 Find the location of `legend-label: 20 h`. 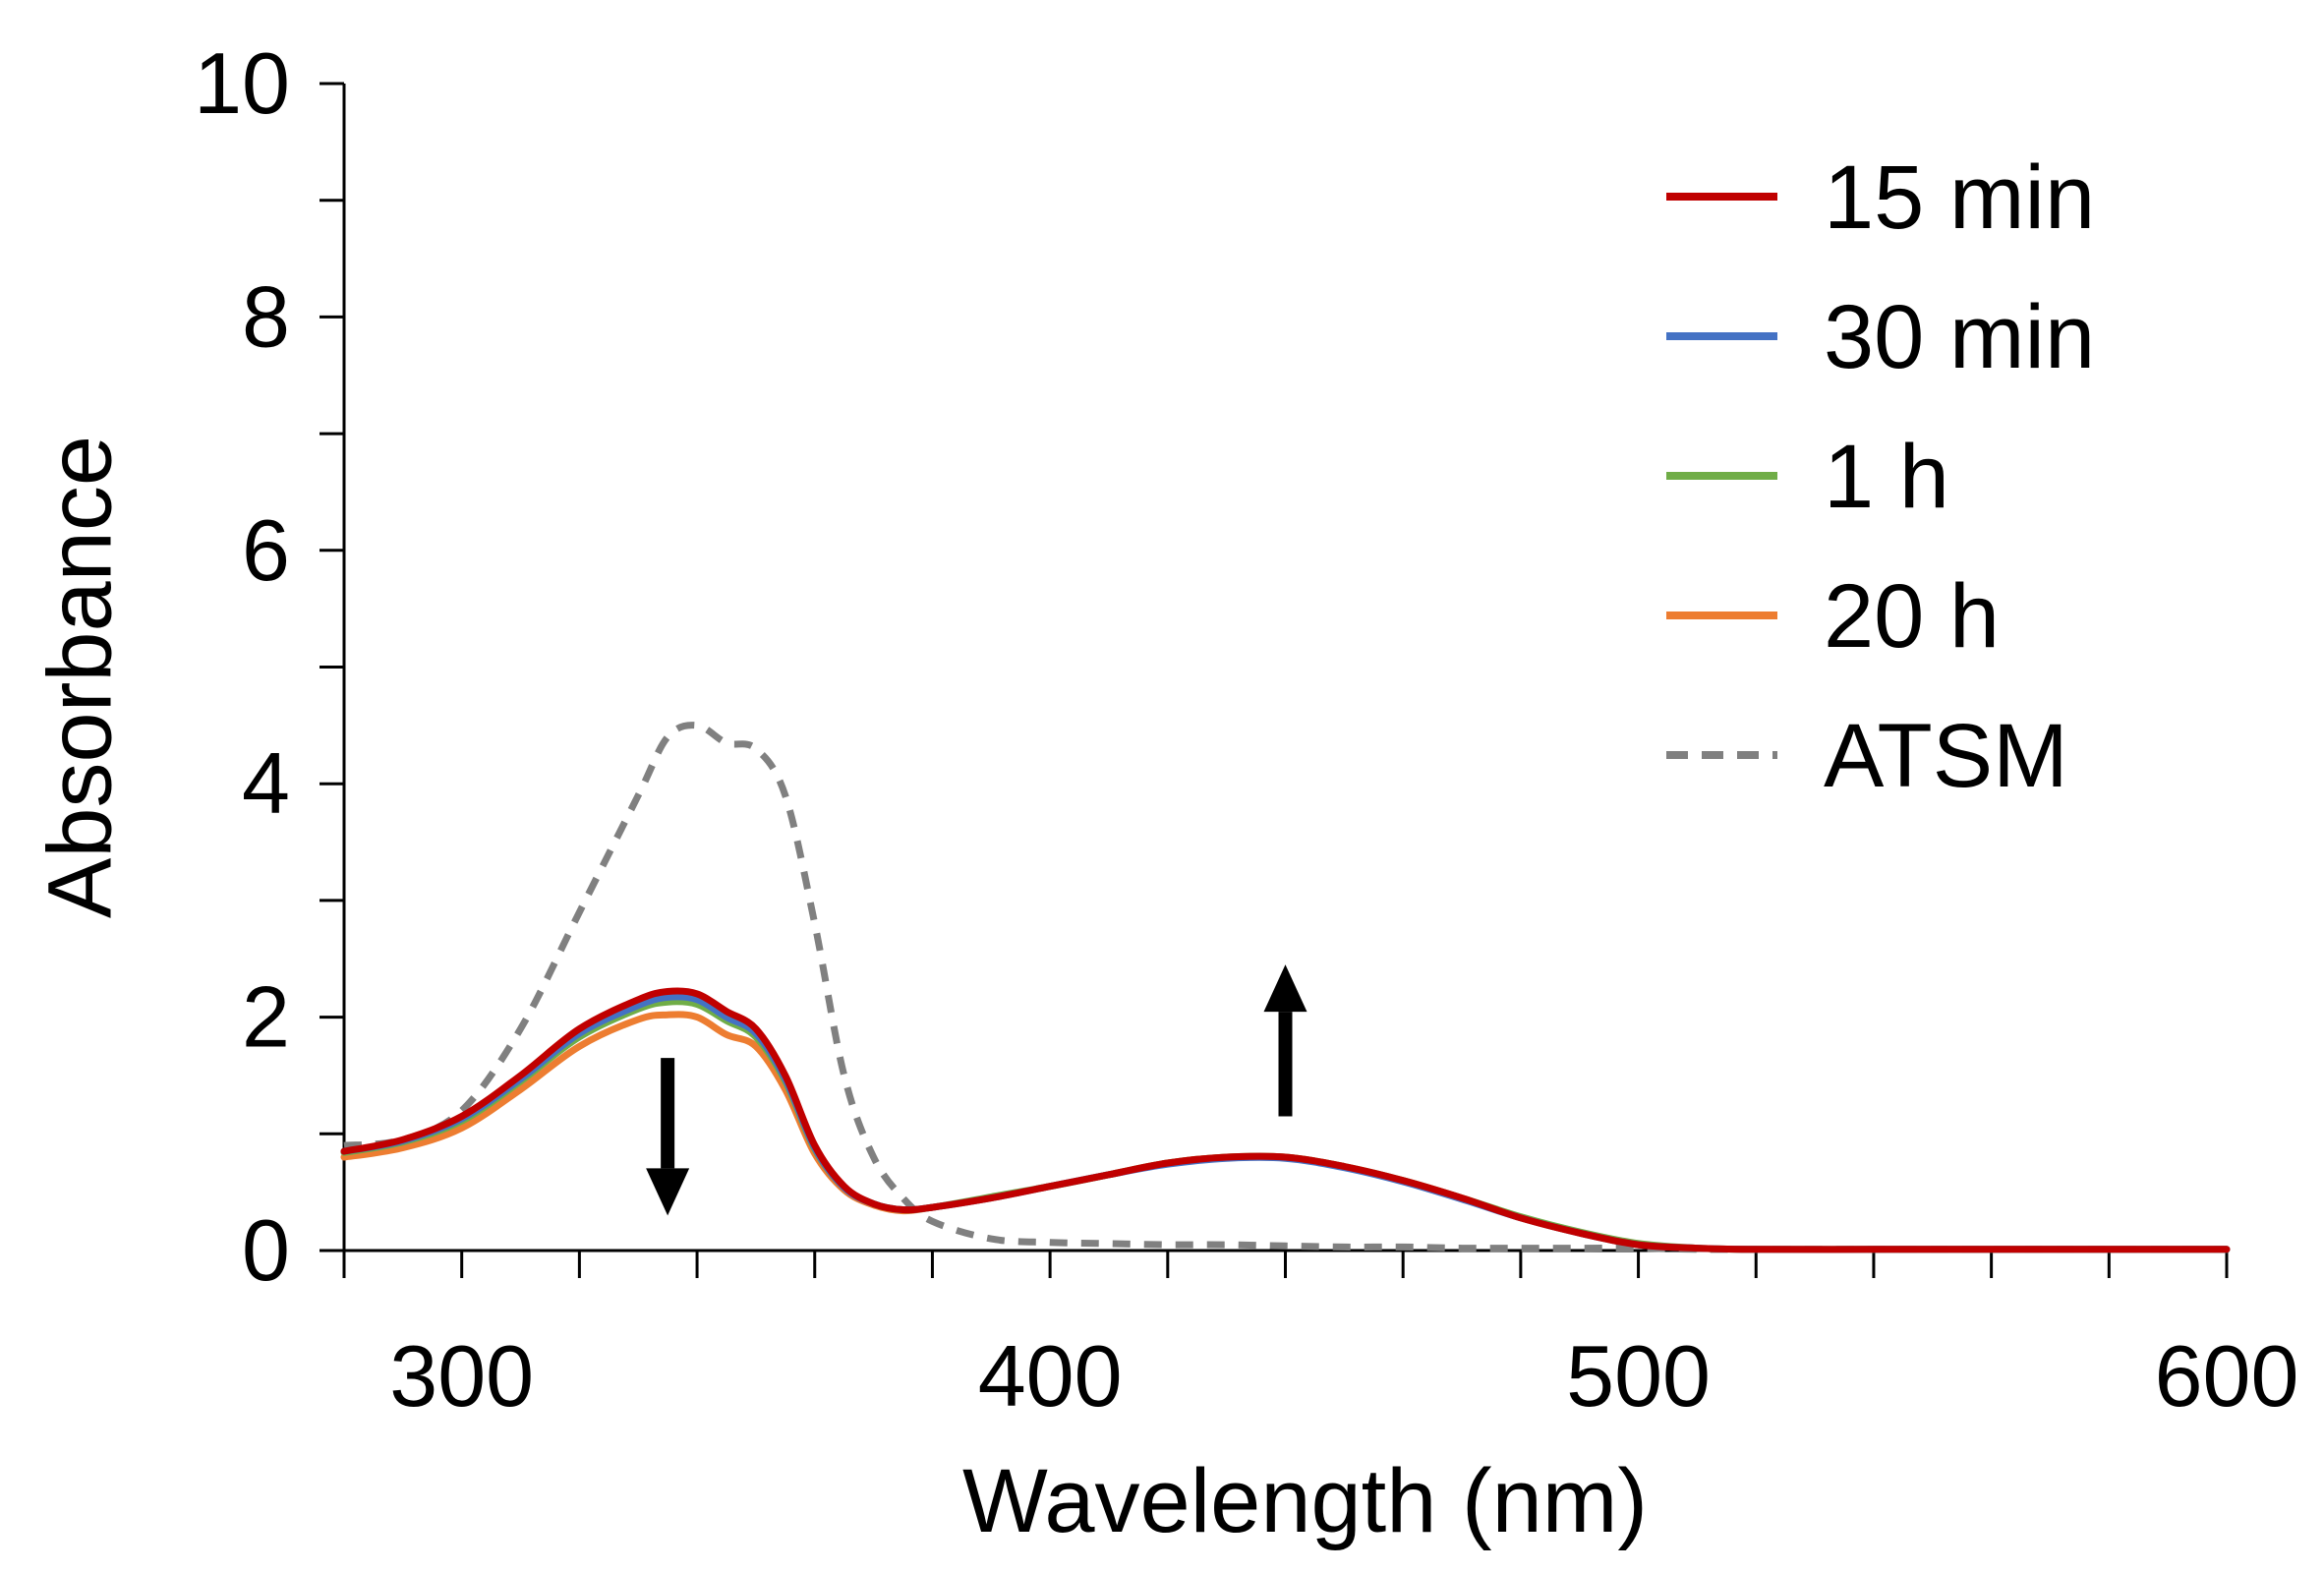

legend-label: 20 h is located at coordinates (1912, 616).